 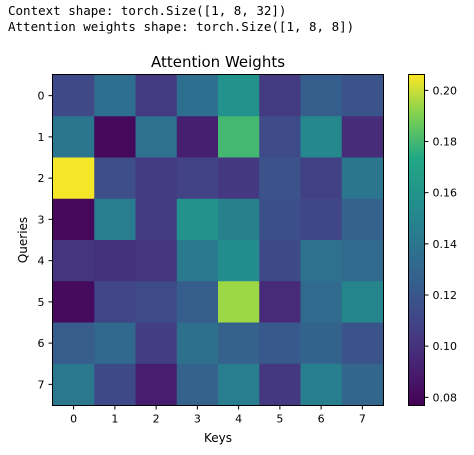 What do you see at coordinates (280, 343) in the screenshot?
I see `heatmap-cell-r6-c5` at bounding box center [280, 343].